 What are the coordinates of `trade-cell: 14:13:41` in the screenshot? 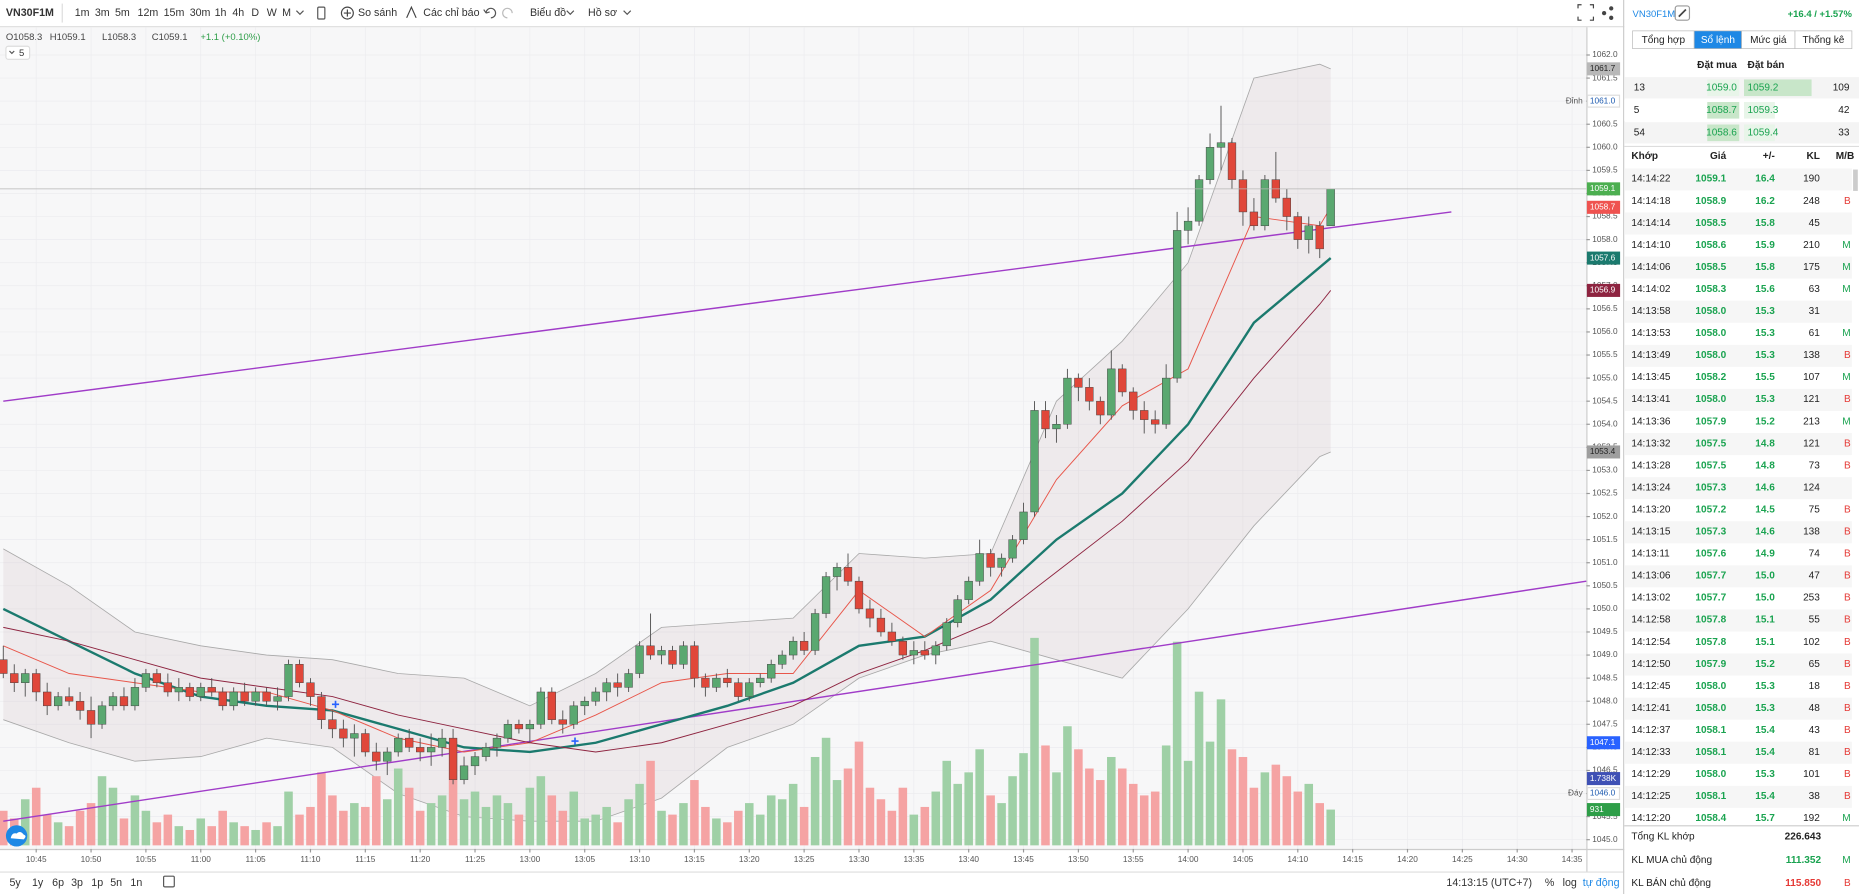 It's located at (1651, 399).